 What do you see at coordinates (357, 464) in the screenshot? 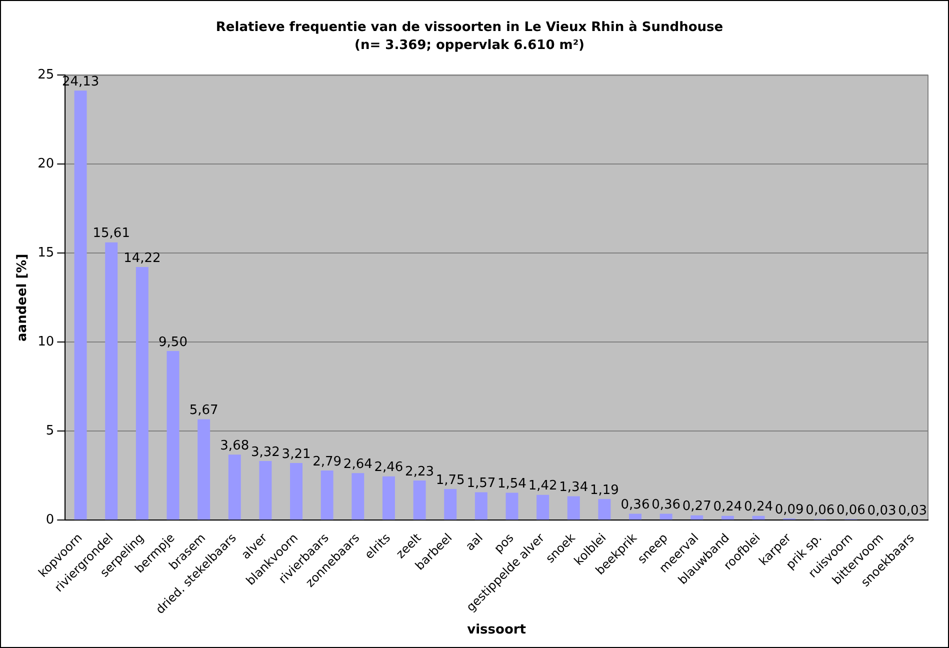
I see `data-label: 2,64` at bounding box center [357, 464].